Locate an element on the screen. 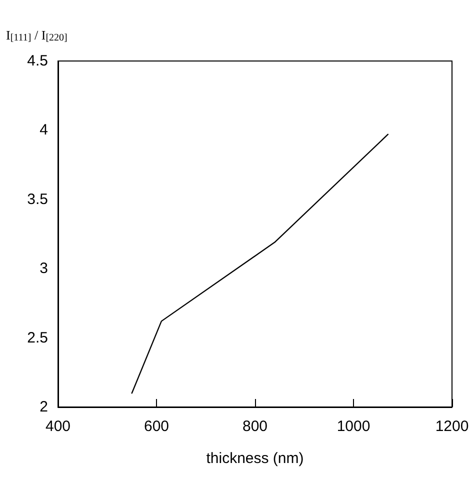  x-tick-label: 800 is located at coordinates (255, 426).